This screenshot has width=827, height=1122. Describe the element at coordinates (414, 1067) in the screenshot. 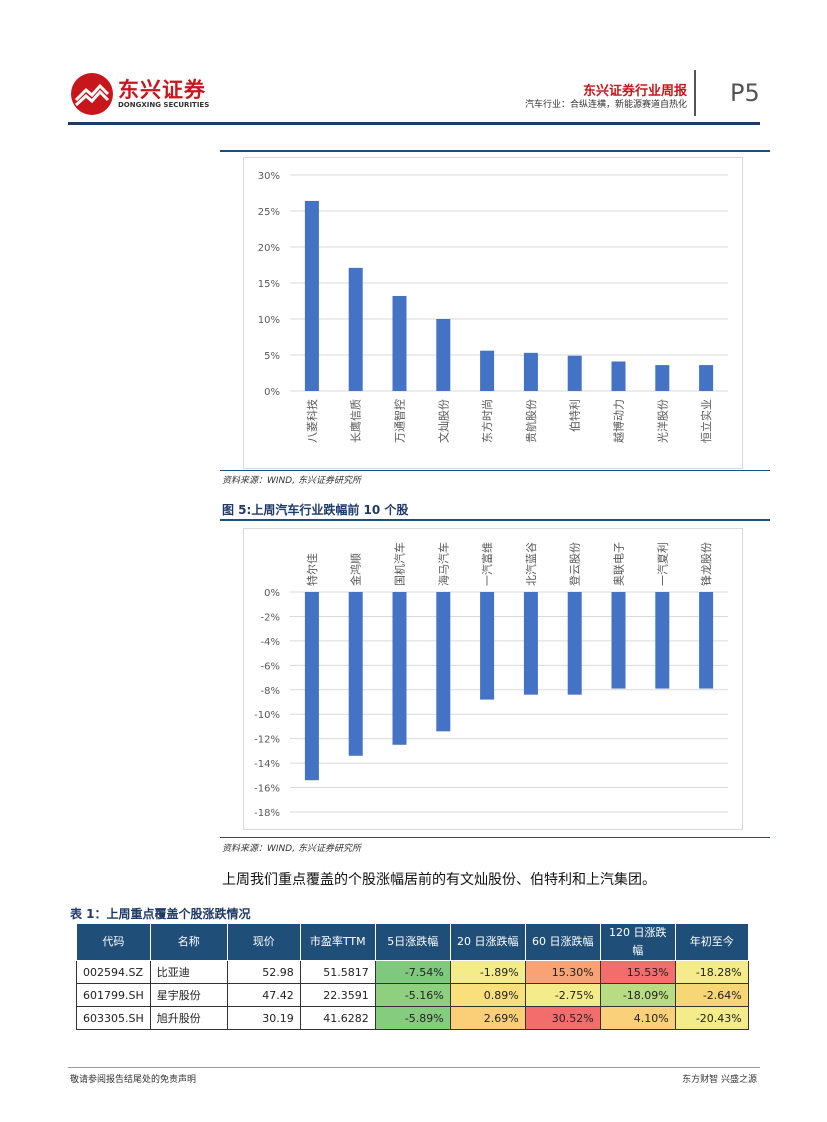

I see `footer-rule` at that location.